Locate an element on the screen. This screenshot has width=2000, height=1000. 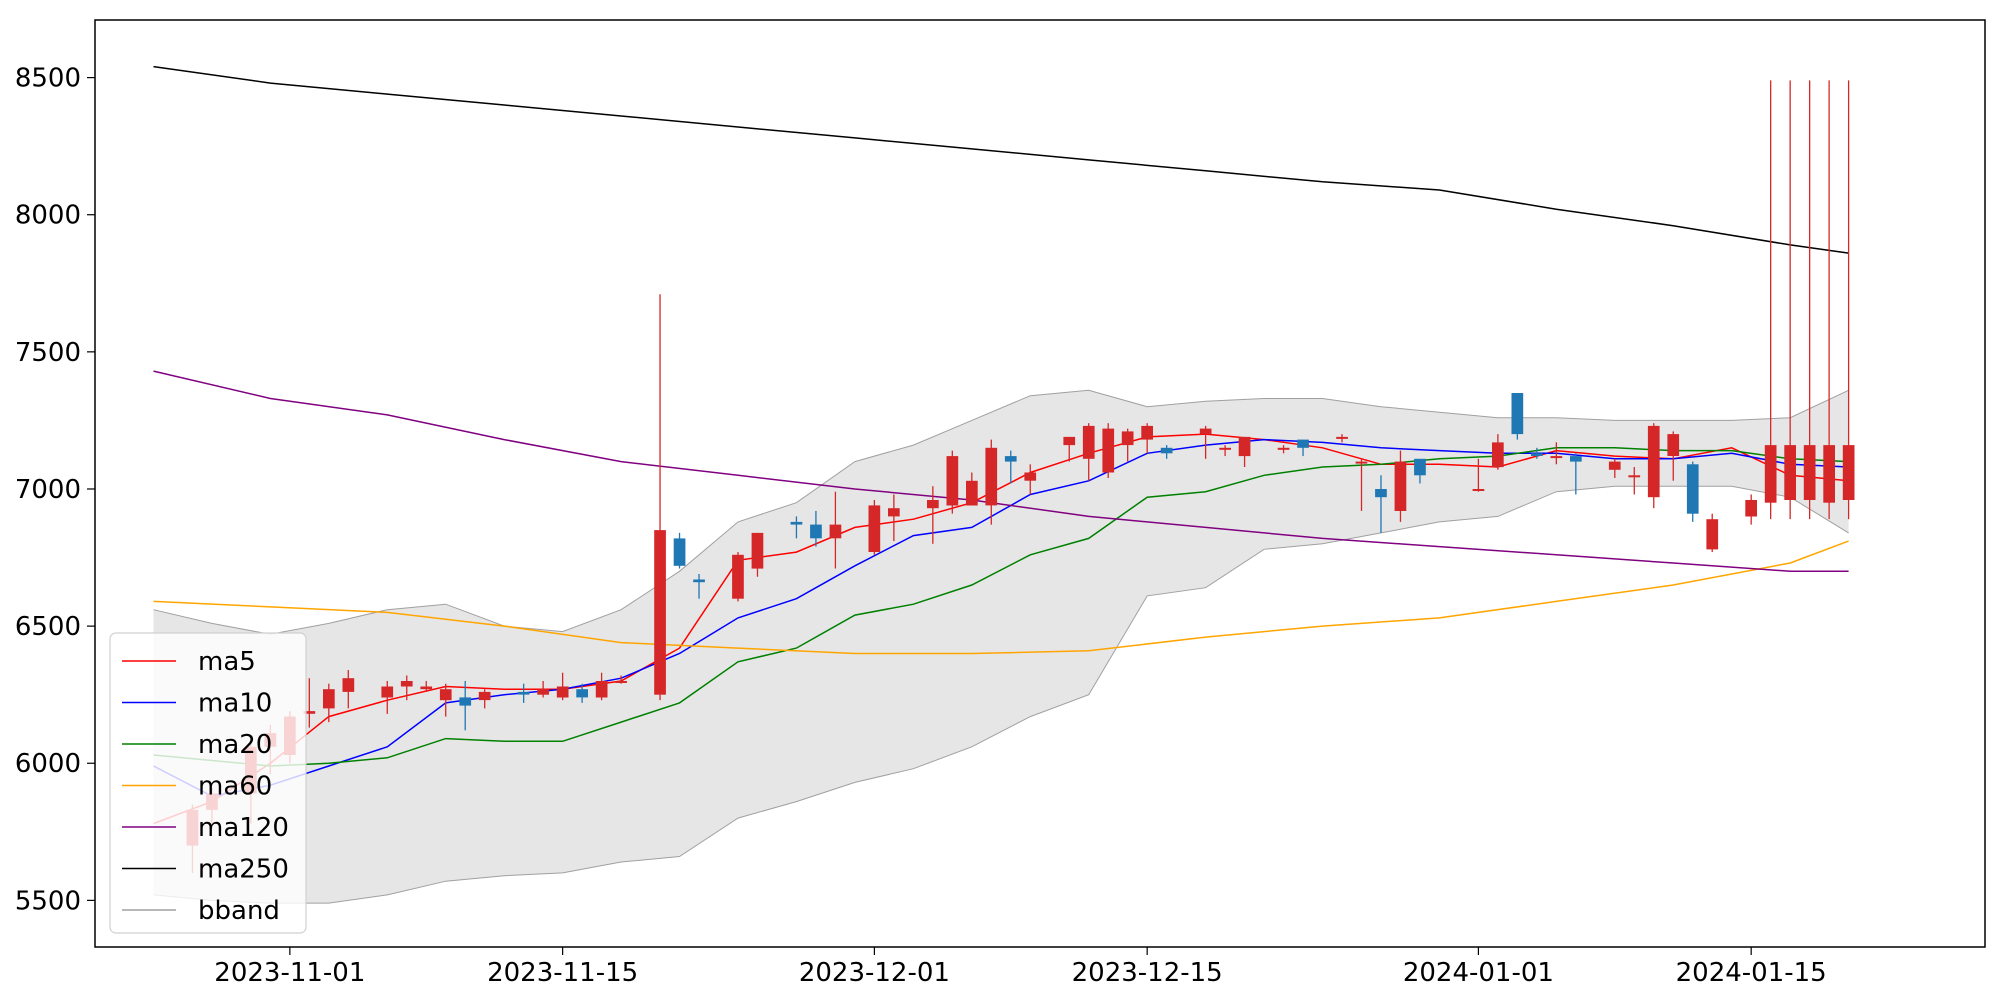
y-tick-label: 6500 is located at coordinates (48, 627).